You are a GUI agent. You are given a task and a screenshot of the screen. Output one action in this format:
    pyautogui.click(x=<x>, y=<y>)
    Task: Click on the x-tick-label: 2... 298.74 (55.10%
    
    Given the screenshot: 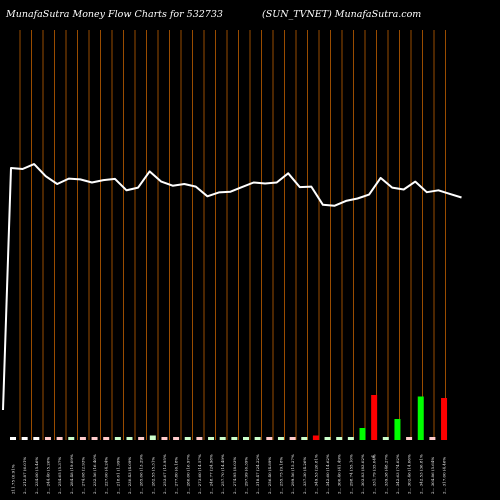 What is the action you would take?
    pyautogui.click(x=350, y=474)
    